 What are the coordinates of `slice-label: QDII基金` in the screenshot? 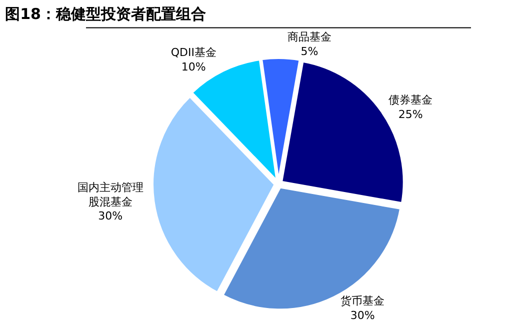 It's located at (193, 53).